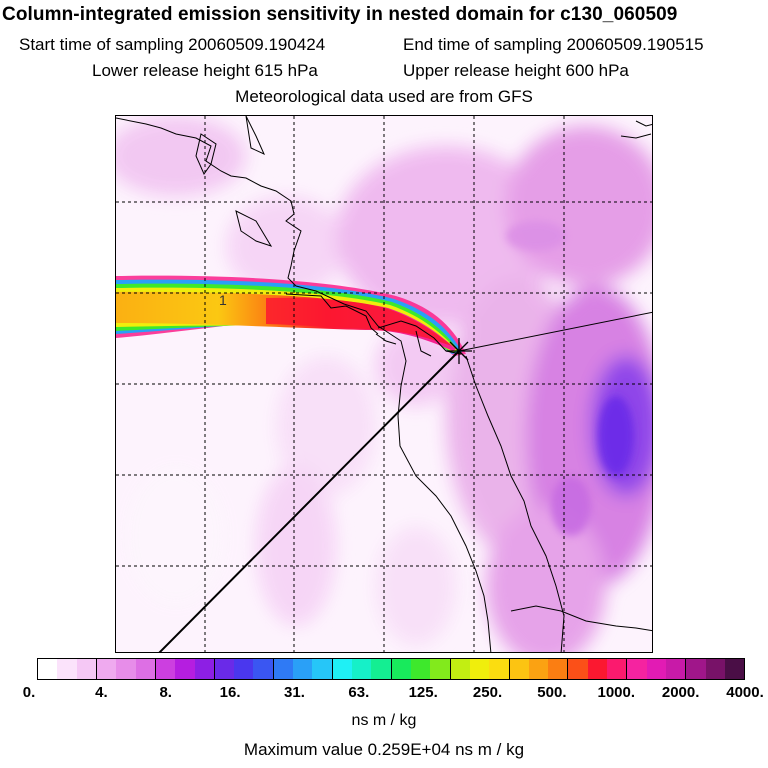  Describe the element at coordinates (384, 720) in the screenshot. I see `colorbar-units: ns m / kg` at that location.